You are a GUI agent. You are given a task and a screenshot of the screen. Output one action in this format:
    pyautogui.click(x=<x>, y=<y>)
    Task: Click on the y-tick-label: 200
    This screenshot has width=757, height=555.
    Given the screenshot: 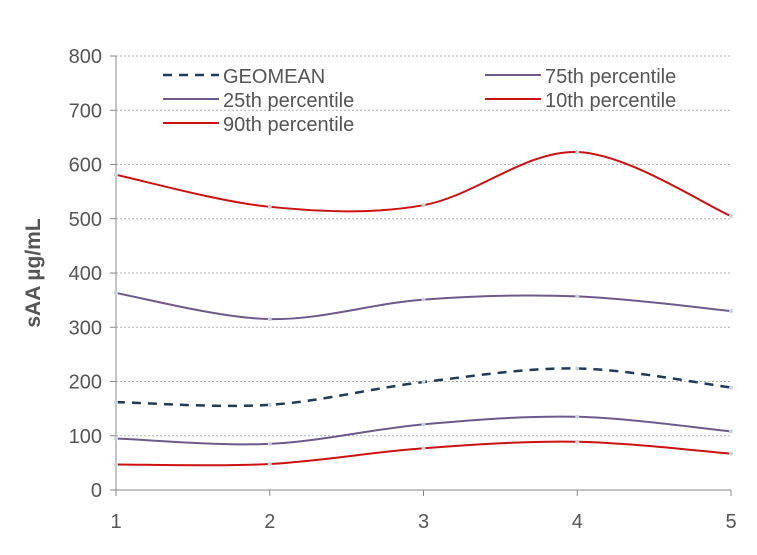 What is the action you would take?
    pyautogui.click(x=85, y=383)
    